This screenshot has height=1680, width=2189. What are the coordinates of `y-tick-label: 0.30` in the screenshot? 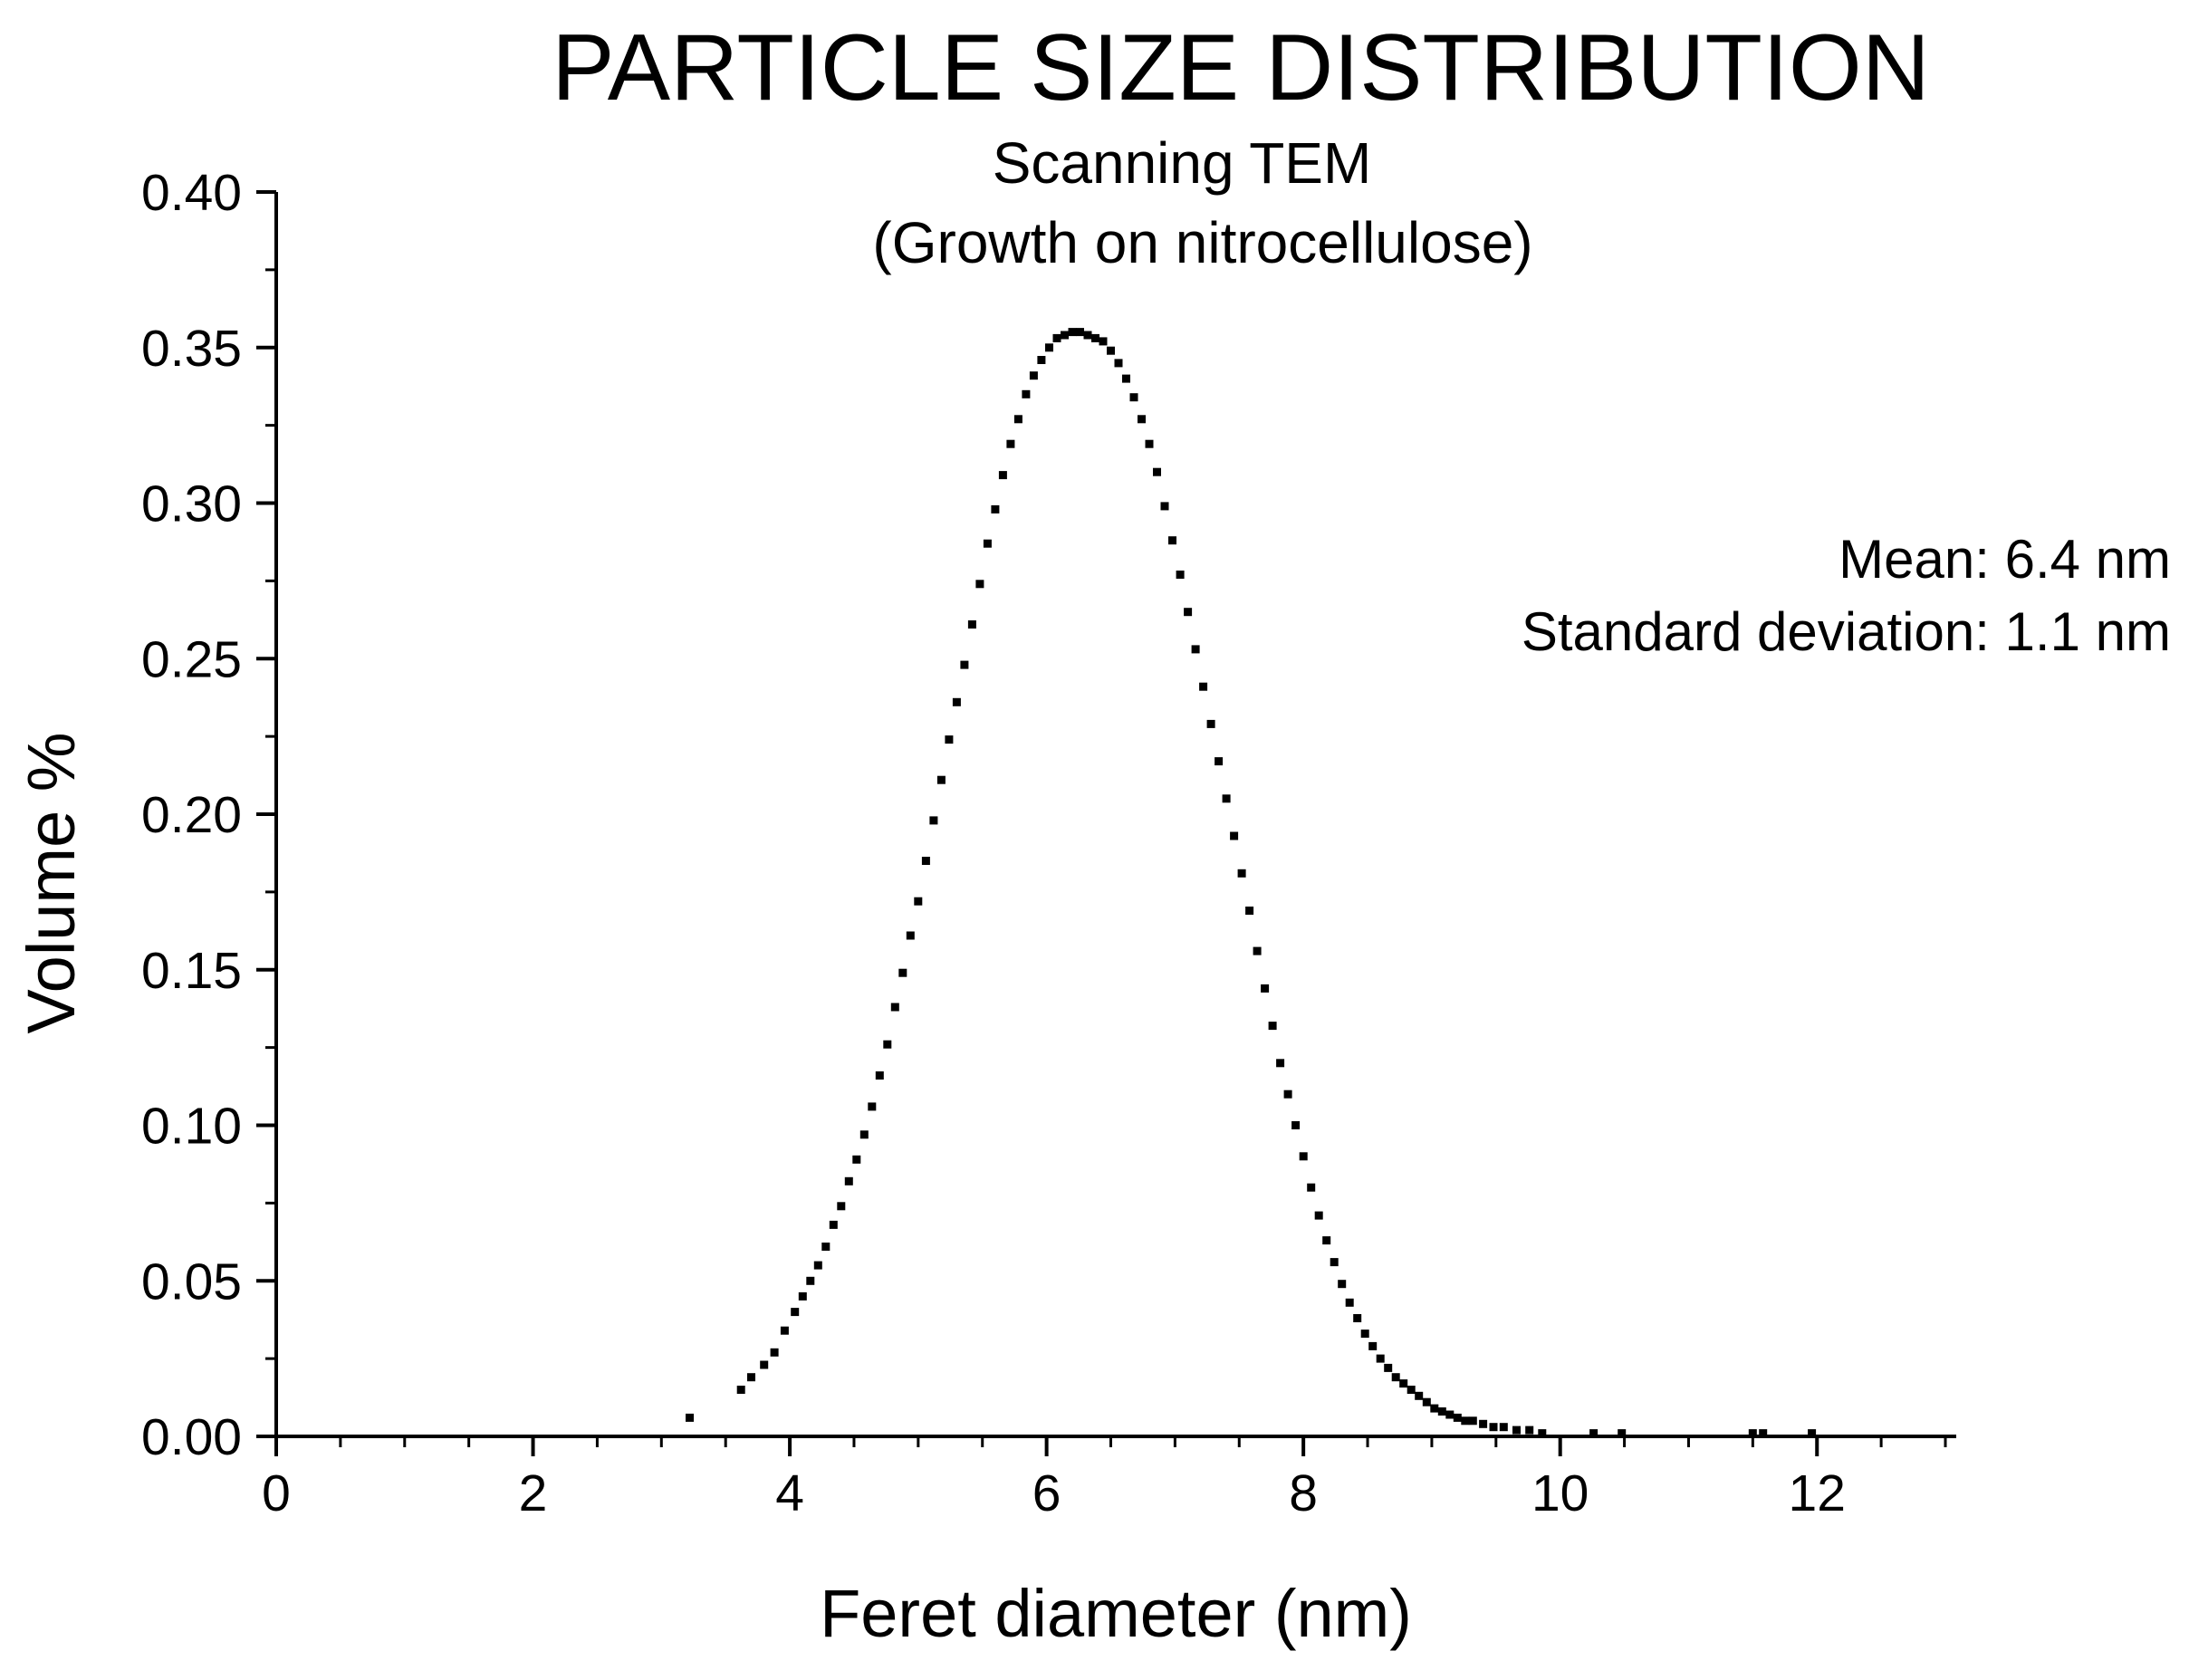 It's located at (191, 504).